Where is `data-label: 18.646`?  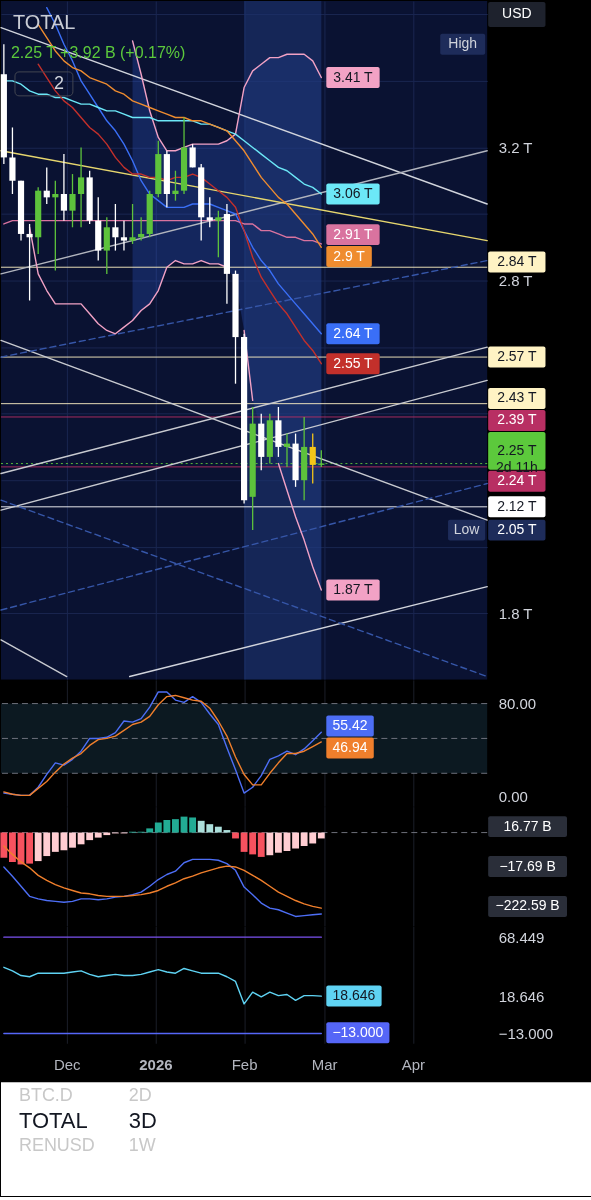 data-label: 18.646 is located at coordinates (354, 995).